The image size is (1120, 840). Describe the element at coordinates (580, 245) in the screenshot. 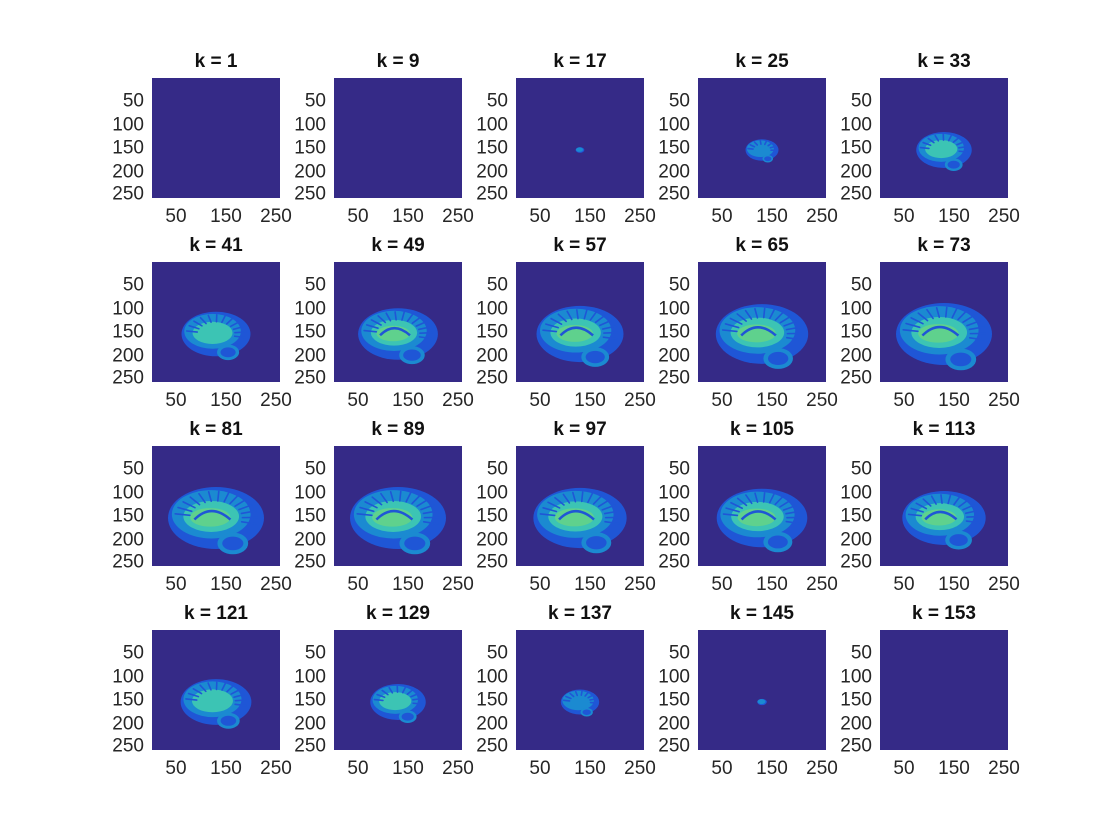

I see `panel-title: k = 57` at that location.